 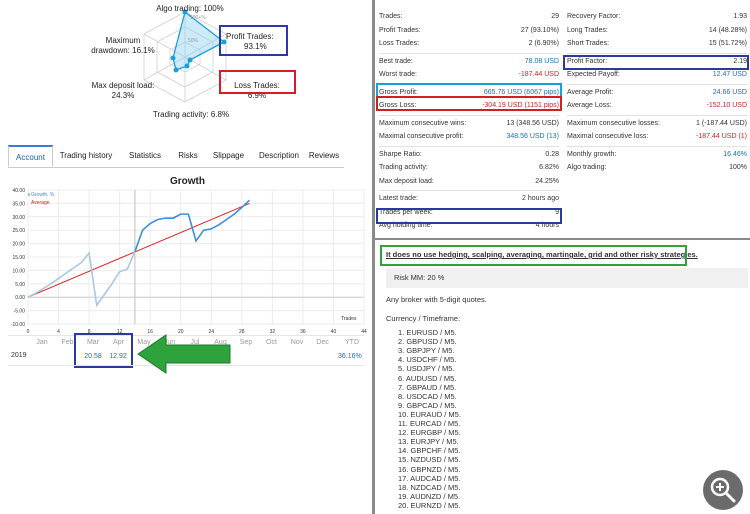 I want to click on stat-row: Trades: 29, so click(x=469, y=16).